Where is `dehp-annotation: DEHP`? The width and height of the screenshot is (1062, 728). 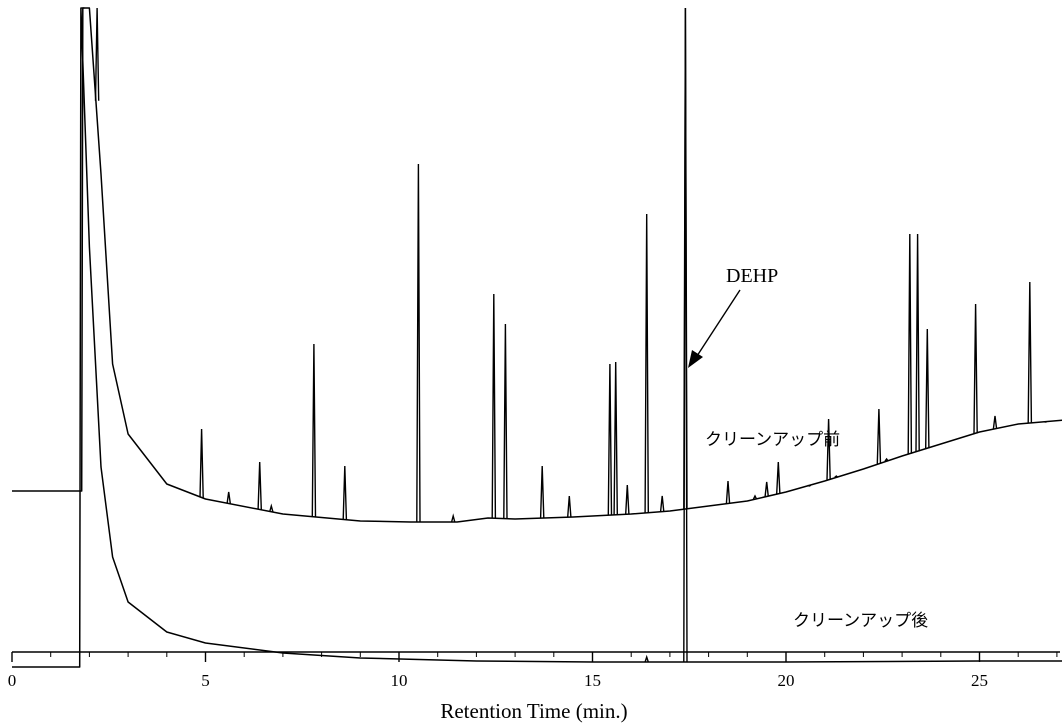 dehp-annotation: DEHP is located at coordinates (733, 316).